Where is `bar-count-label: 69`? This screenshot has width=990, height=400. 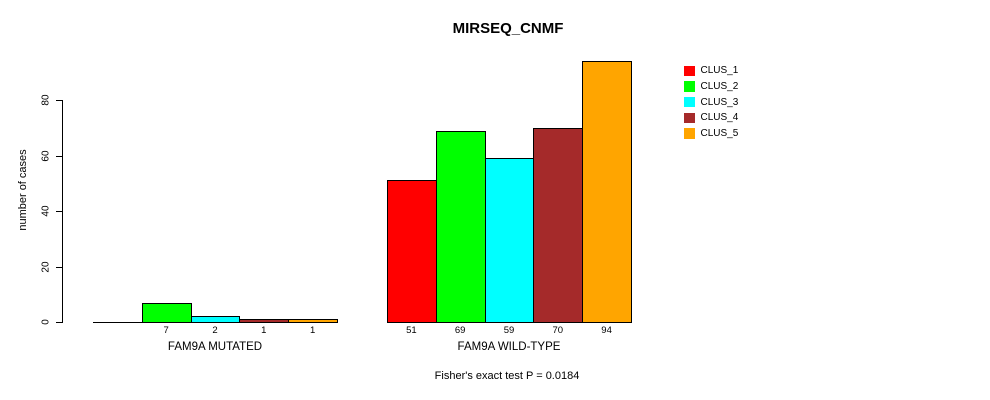 bar-count-label: 69 is located at coordinates (460, 330).